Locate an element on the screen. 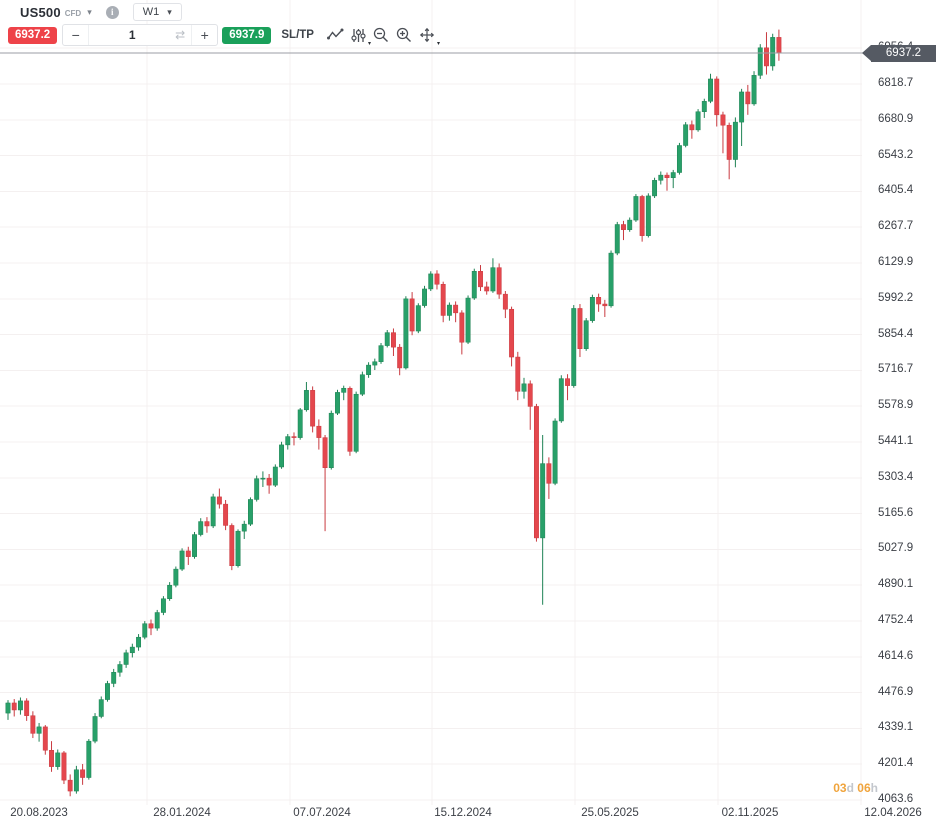  price-axis-label: 4339.1 is located at coordinates (896, 727).